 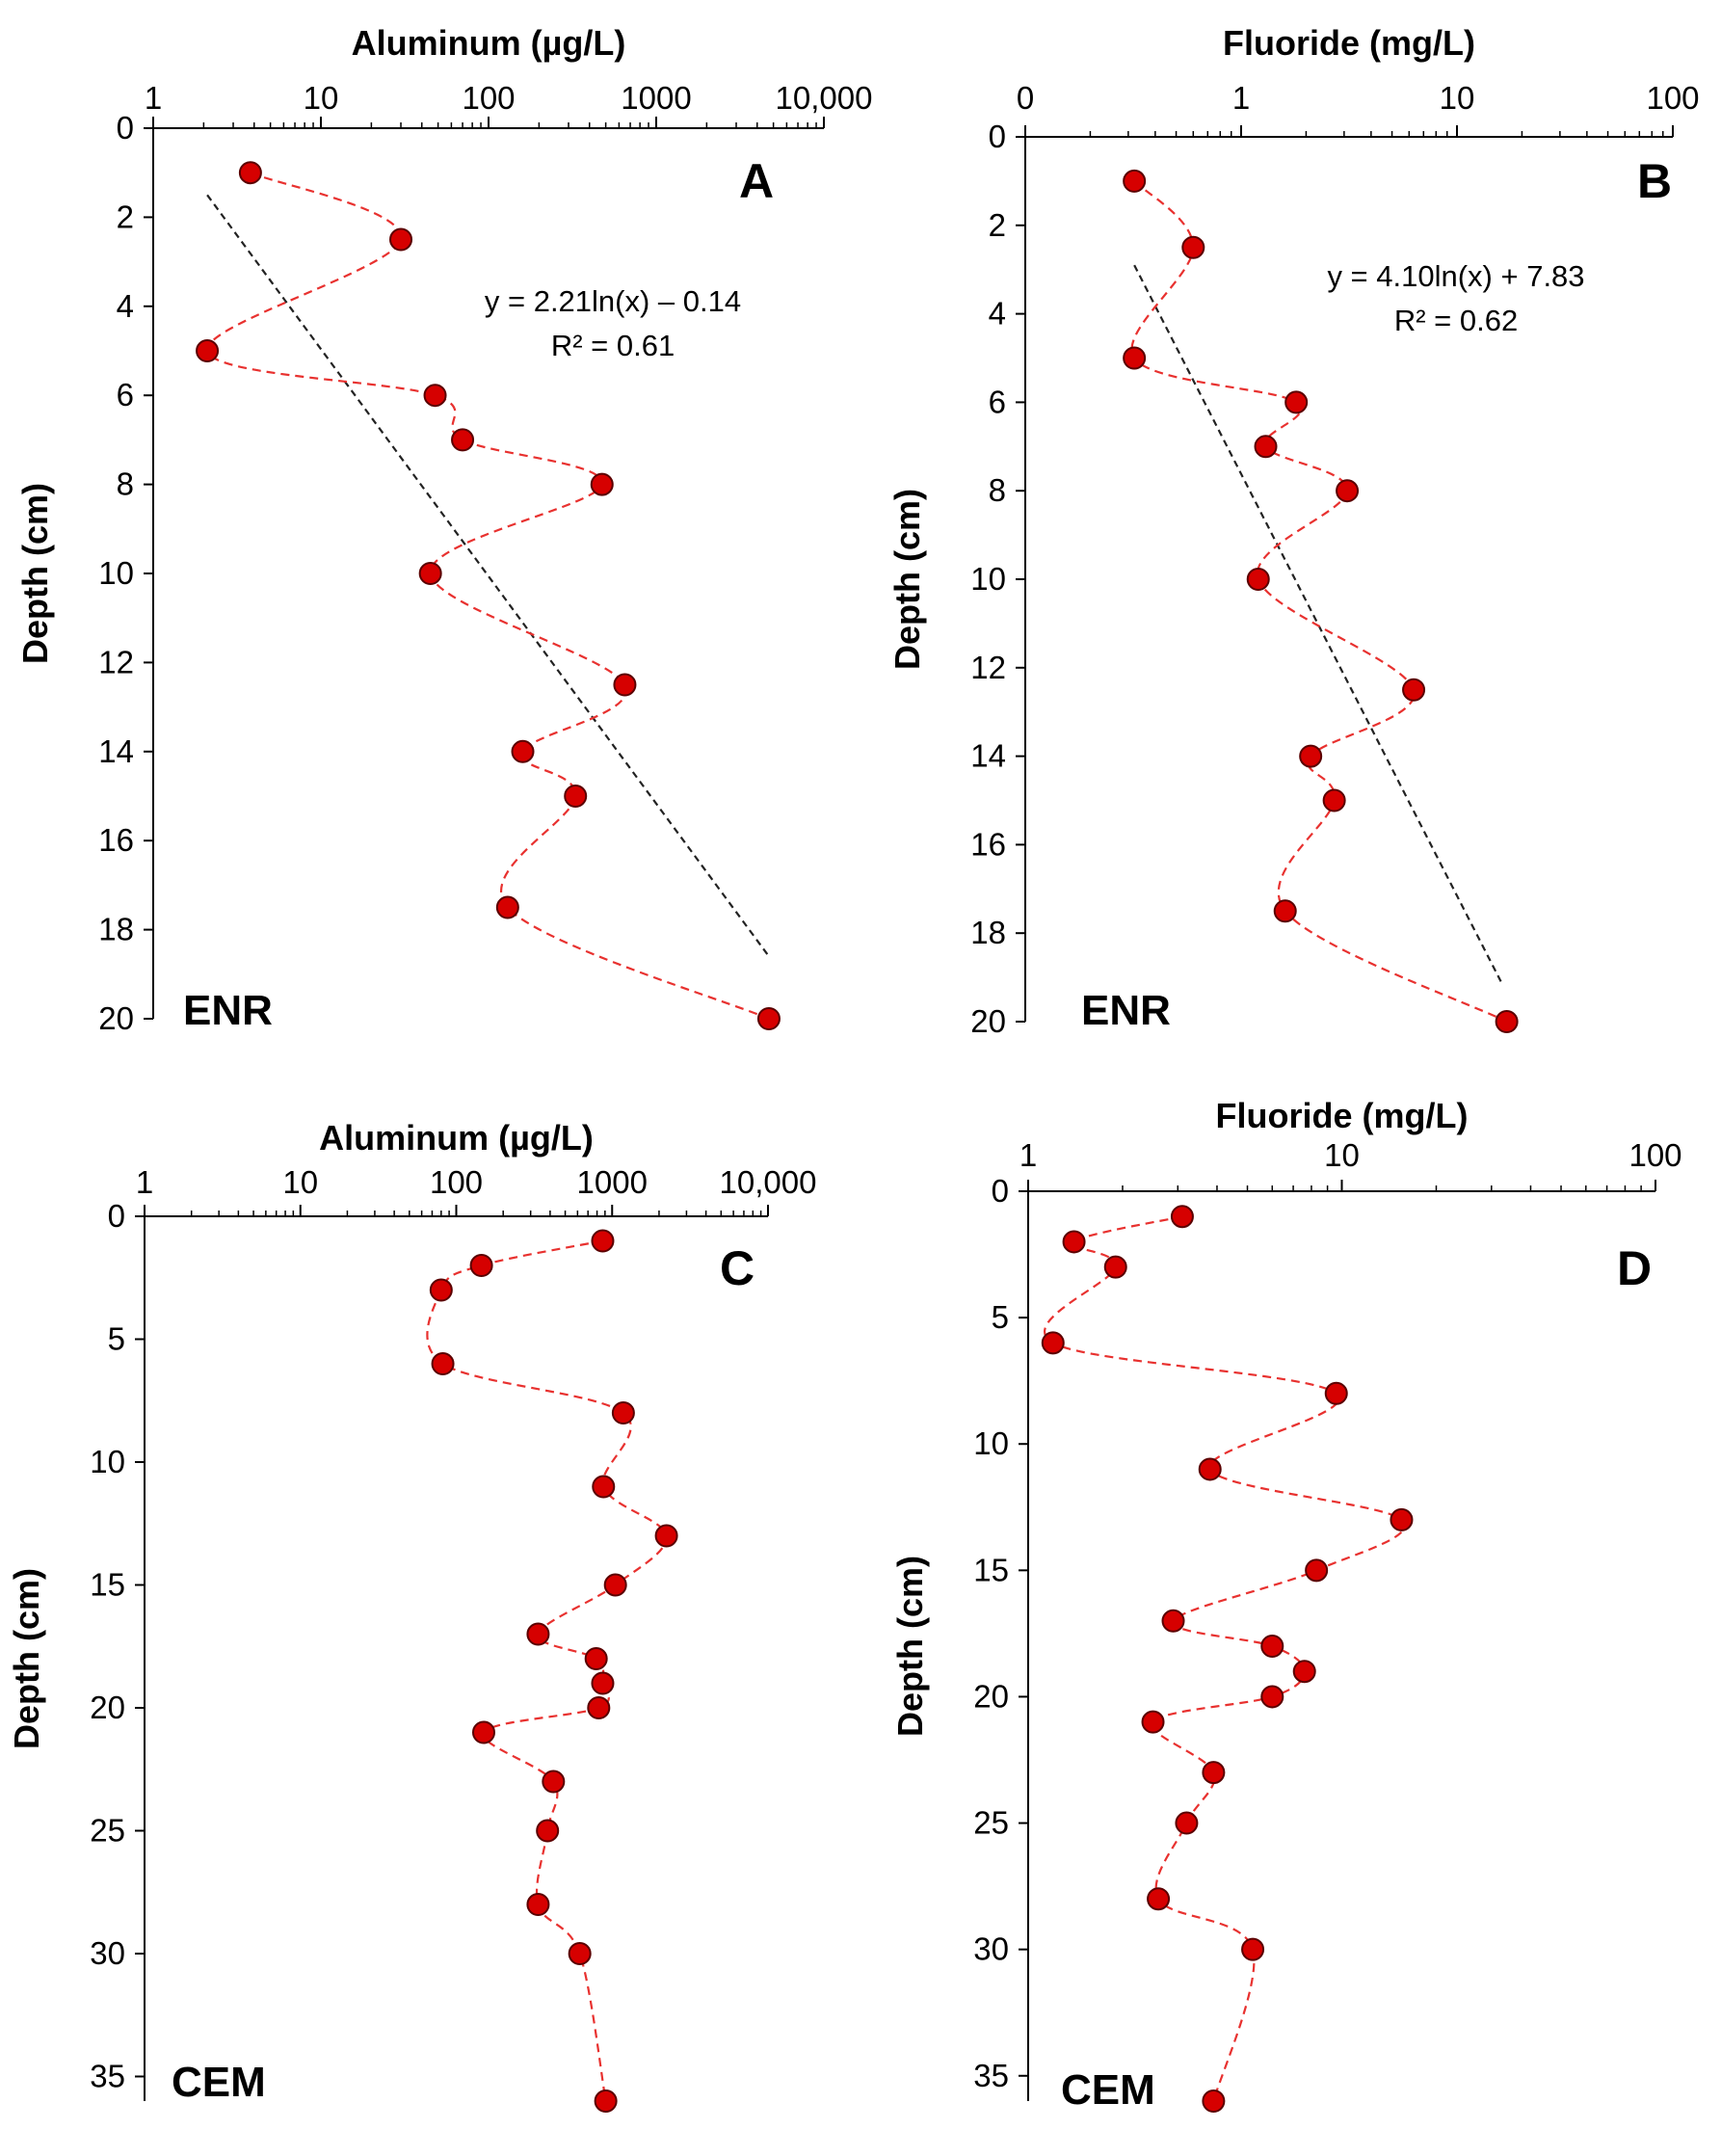 I want to click on y-tick-label: 12, so click(x=988, y=667).